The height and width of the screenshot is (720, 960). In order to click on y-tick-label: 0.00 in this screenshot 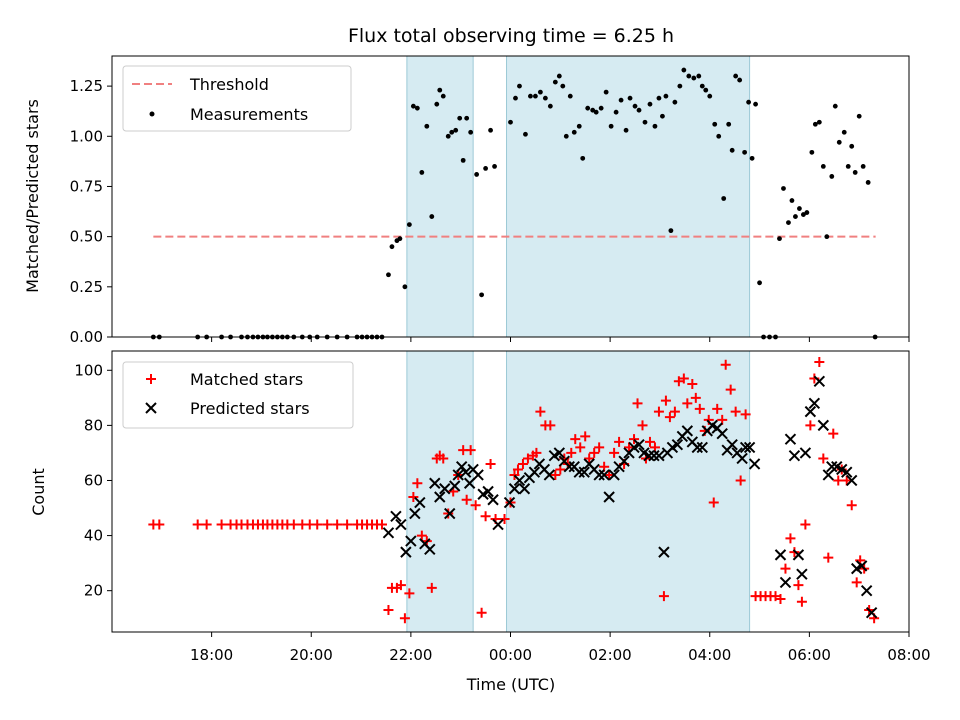, I will do `click(86, 337)`.